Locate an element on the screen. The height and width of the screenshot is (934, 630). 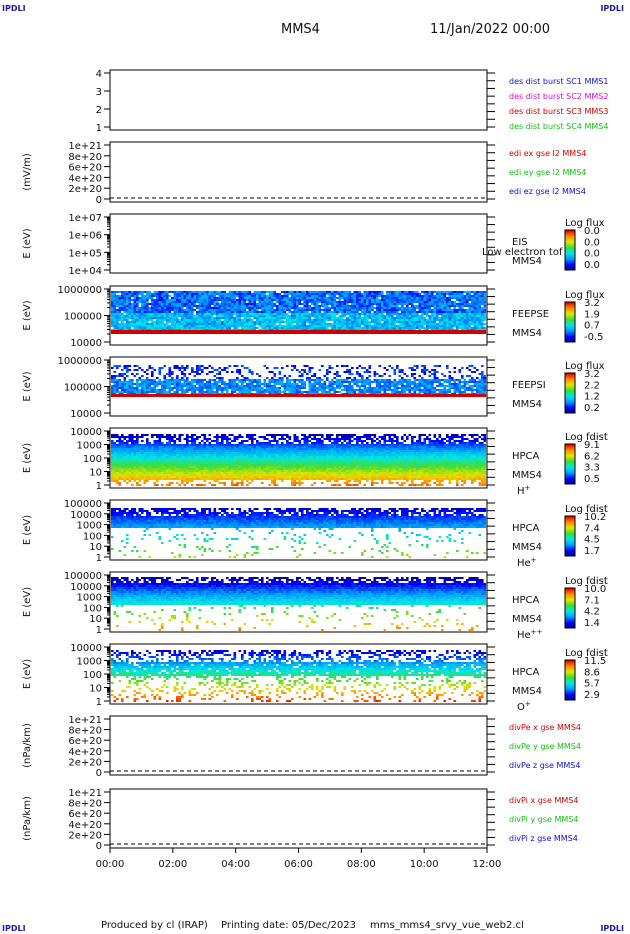
y-tick-label-10: 0 is located at coordinates (99, 846).